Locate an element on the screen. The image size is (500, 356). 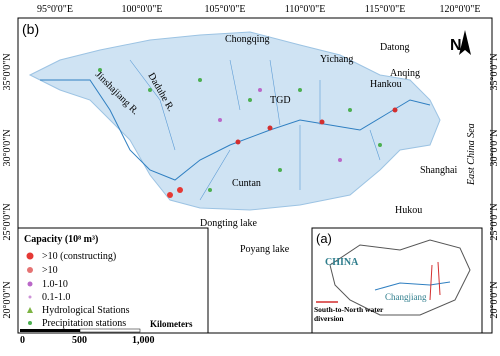
place: Datong is located at coordinates (394, 47).